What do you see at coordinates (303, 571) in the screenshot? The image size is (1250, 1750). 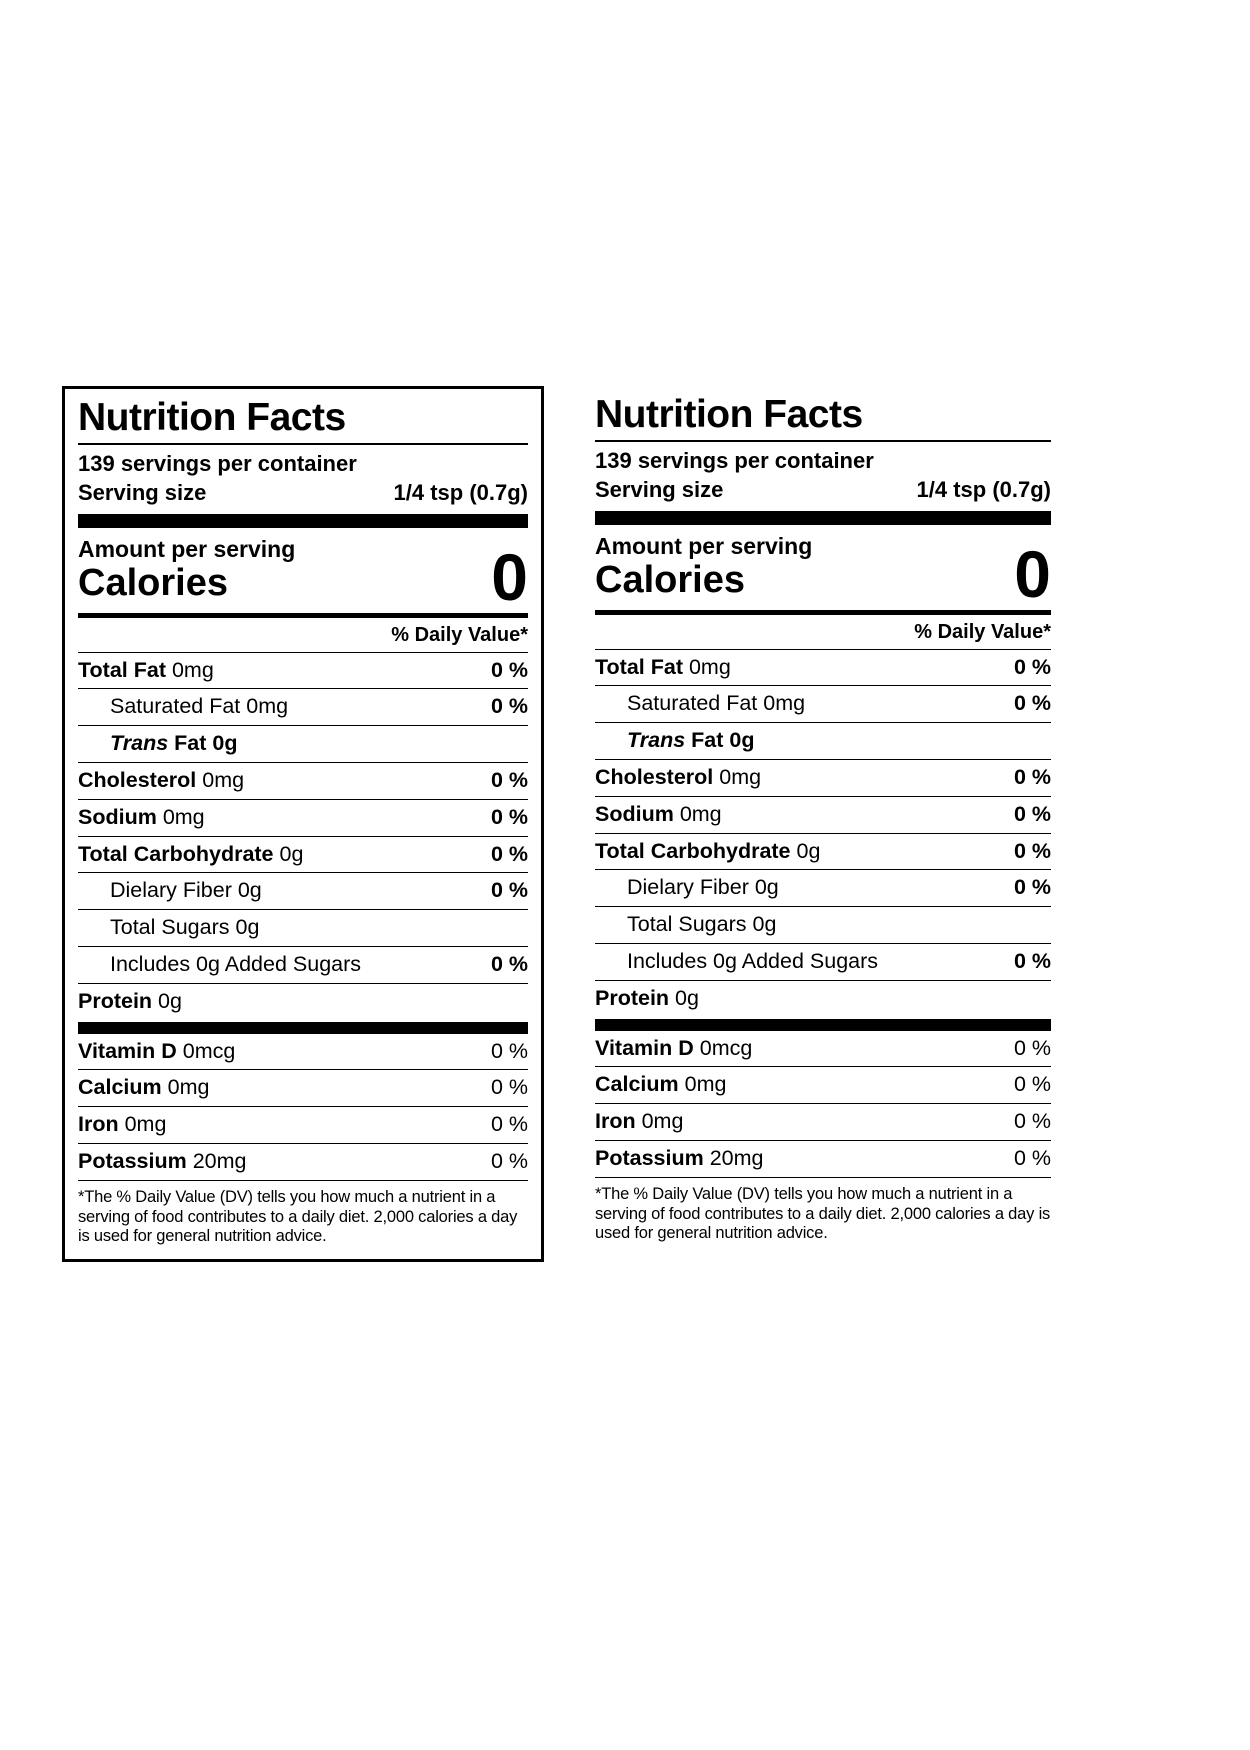 I see `calories-section: Amount per serving Calories 0` at bounding box center [303, 571].